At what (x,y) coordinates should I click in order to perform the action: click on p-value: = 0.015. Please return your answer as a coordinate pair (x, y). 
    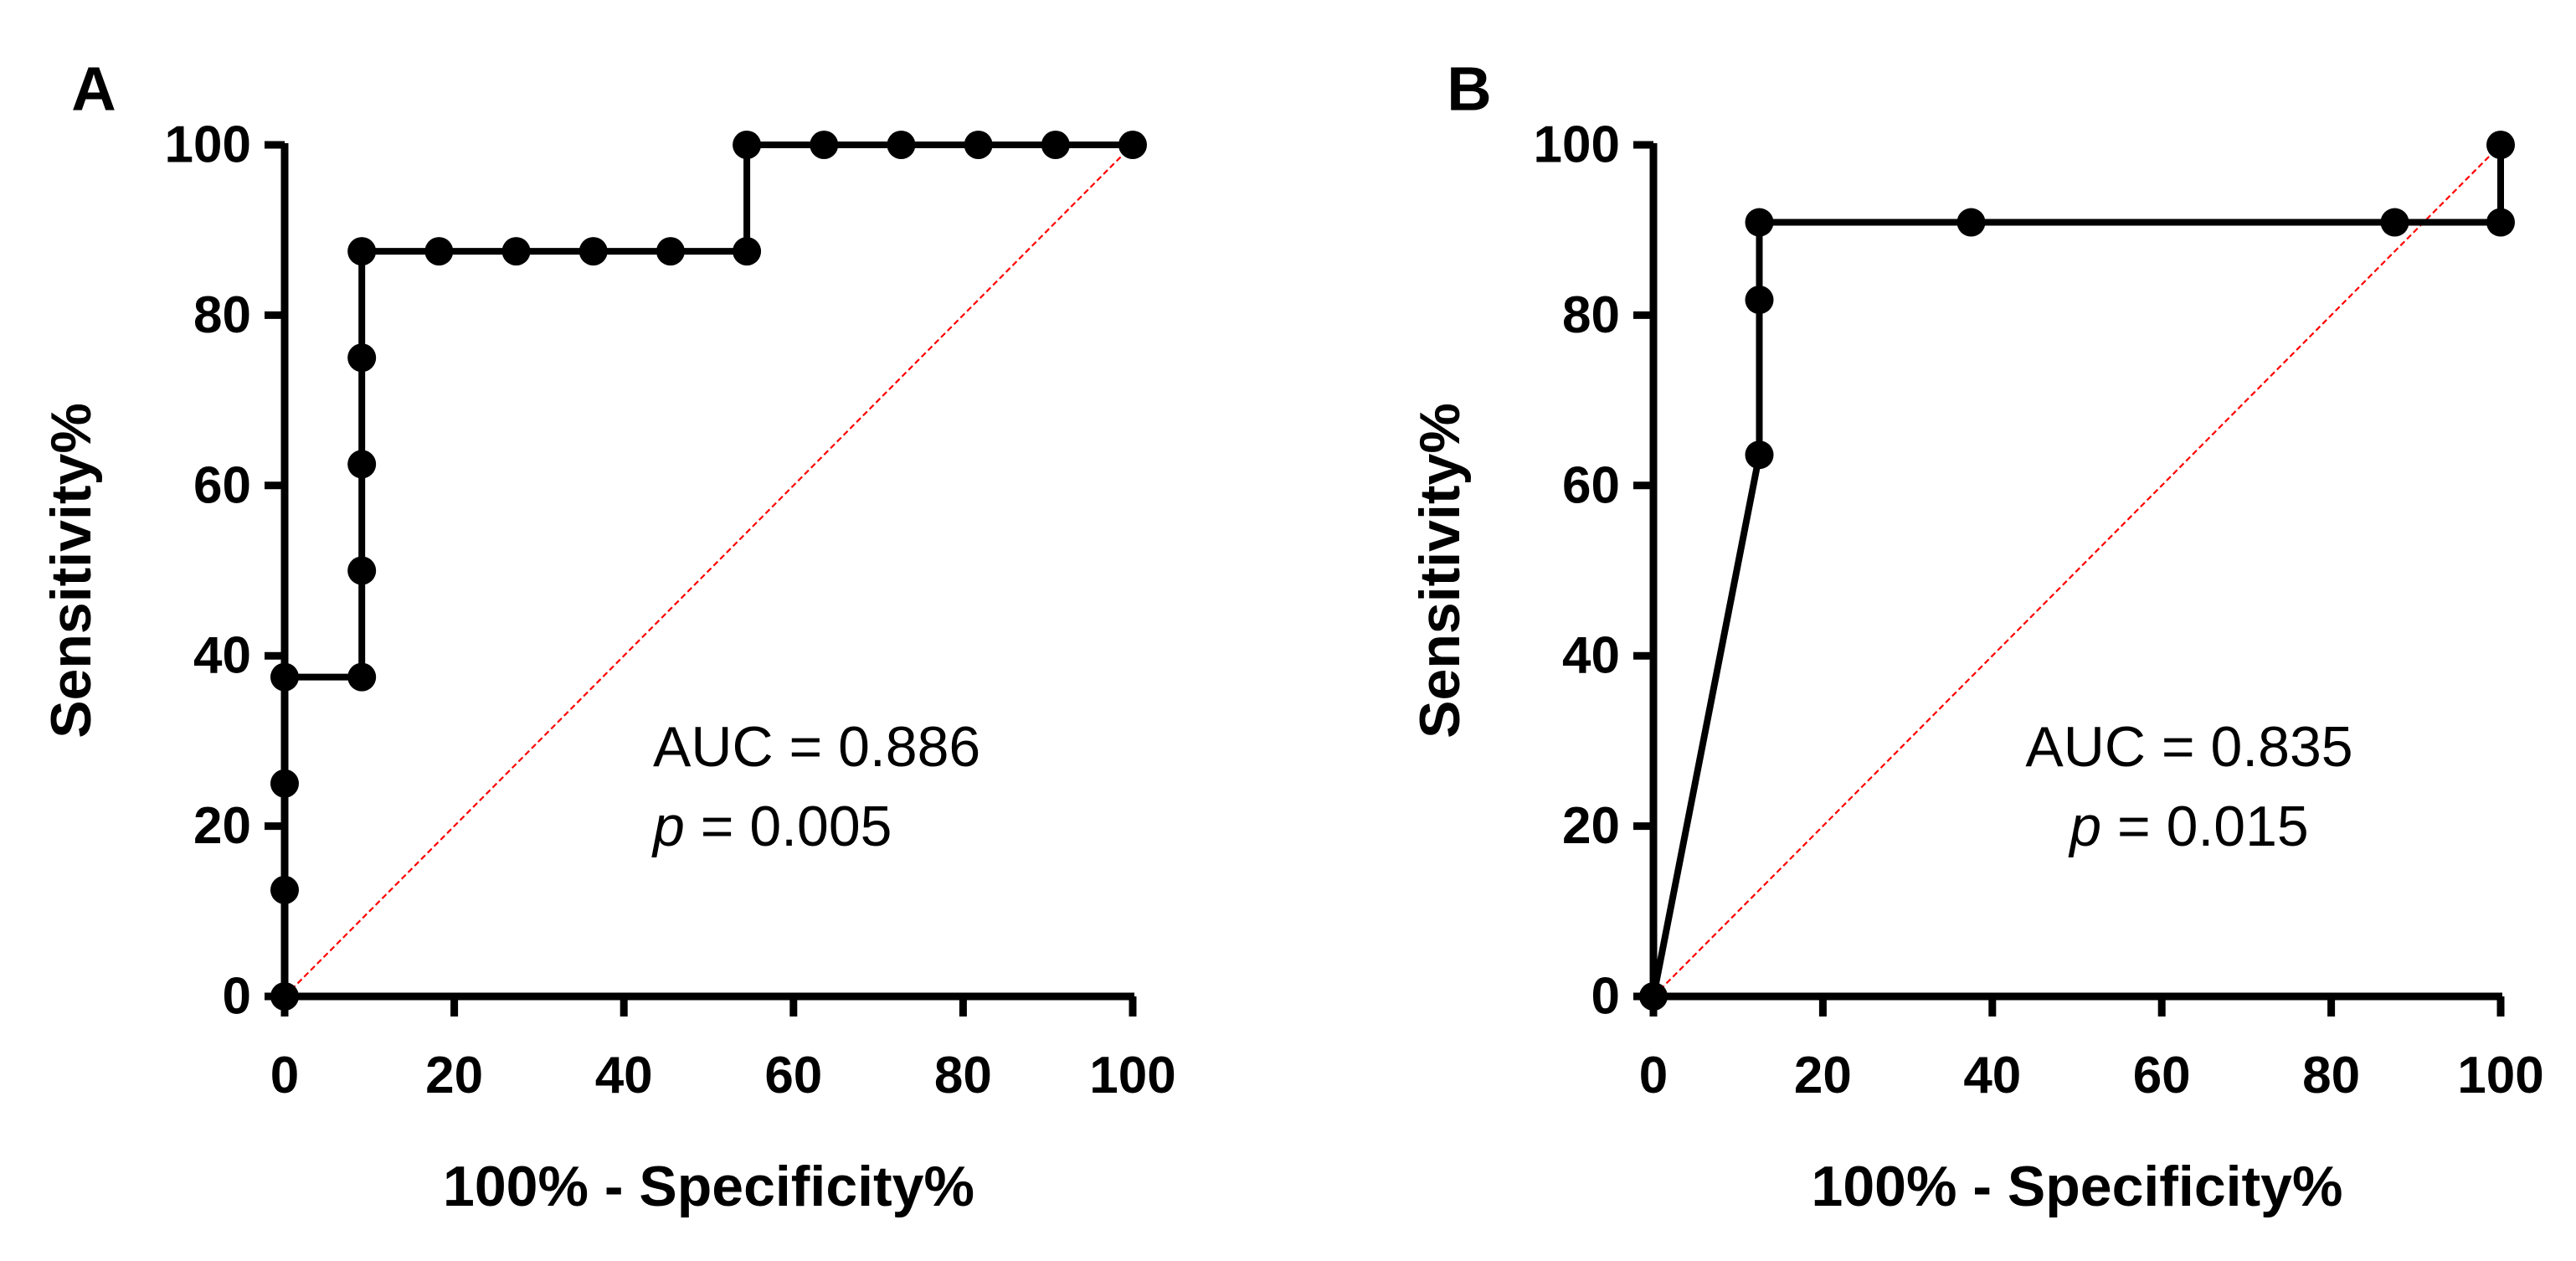
    Looking at the image, I should click on (2205, 826).